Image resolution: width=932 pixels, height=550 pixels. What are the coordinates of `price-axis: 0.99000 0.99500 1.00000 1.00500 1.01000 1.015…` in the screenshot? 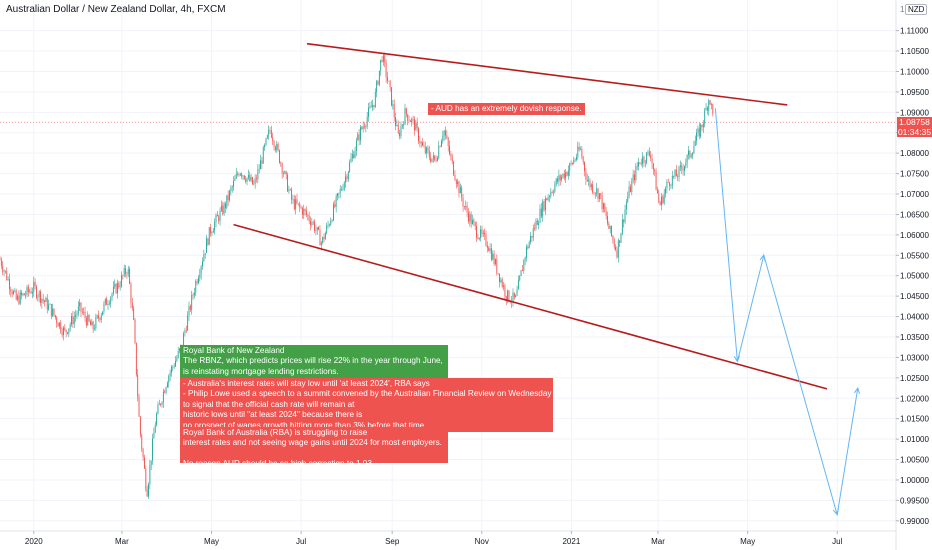 It's located at (912, 276).